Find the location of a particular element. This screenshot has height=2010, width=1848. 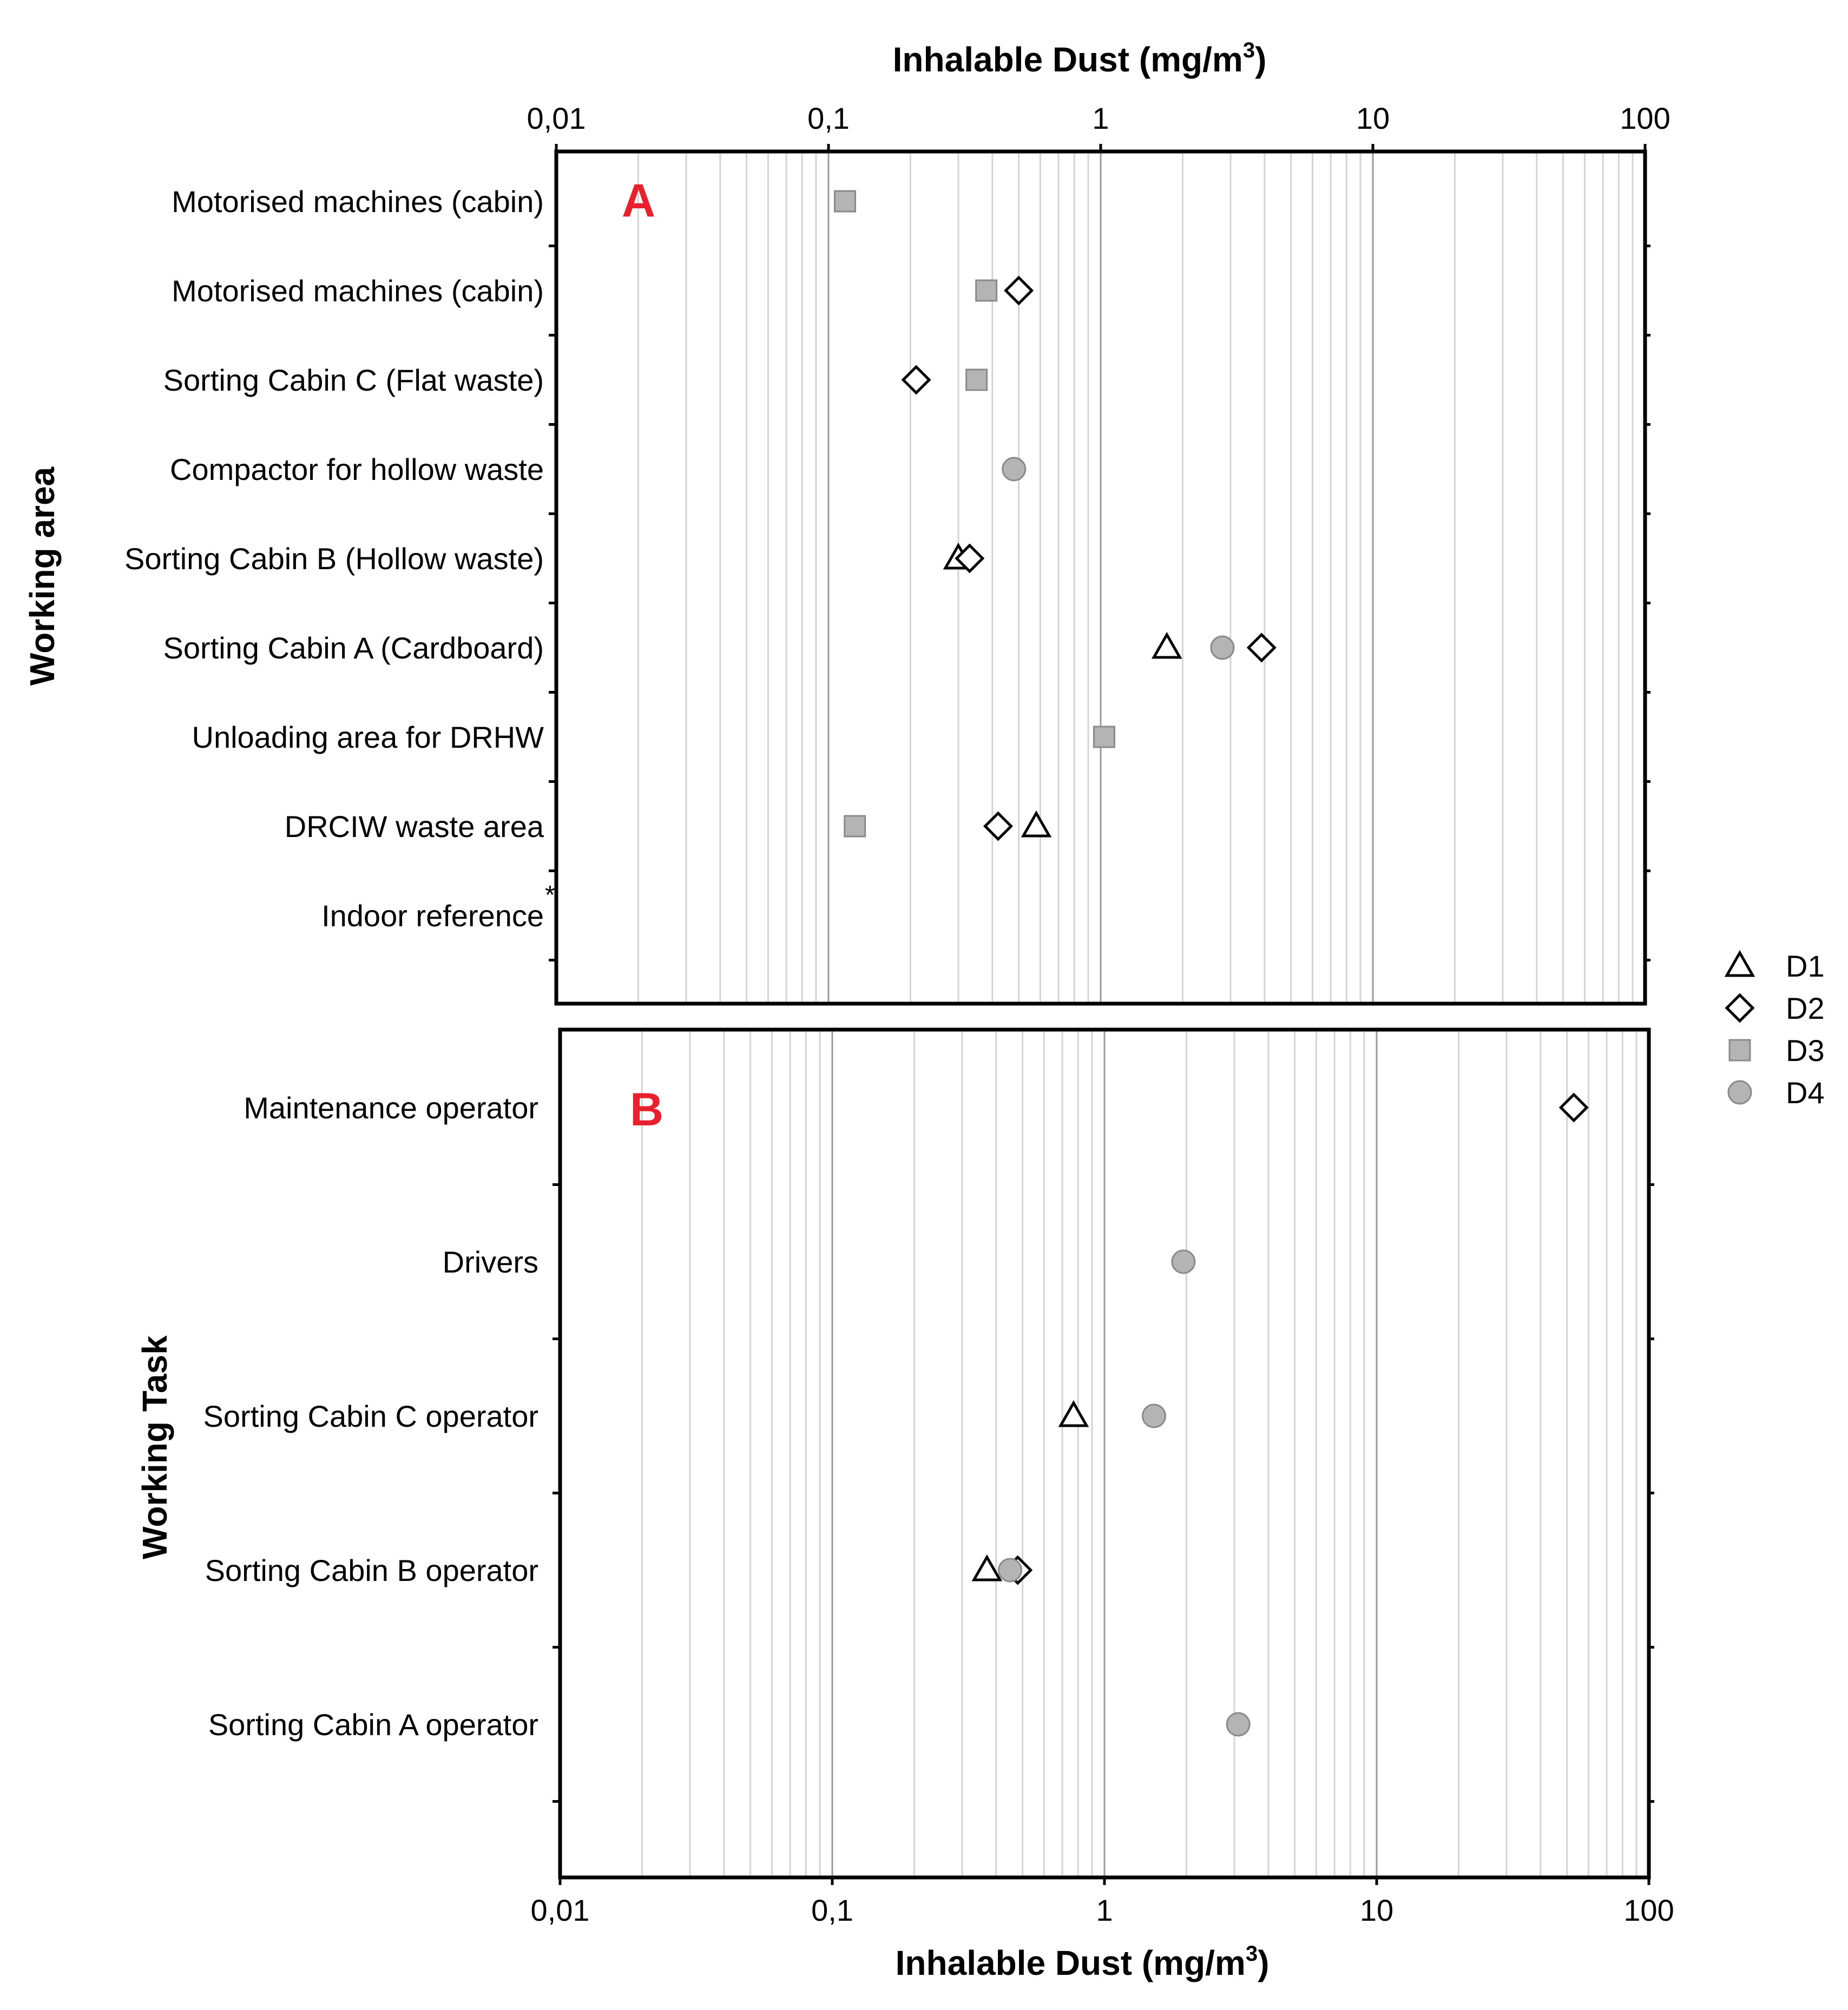

top-x-axis-title: Inhalable Dust (mg/m3) is located at coordinates (1080, 58).